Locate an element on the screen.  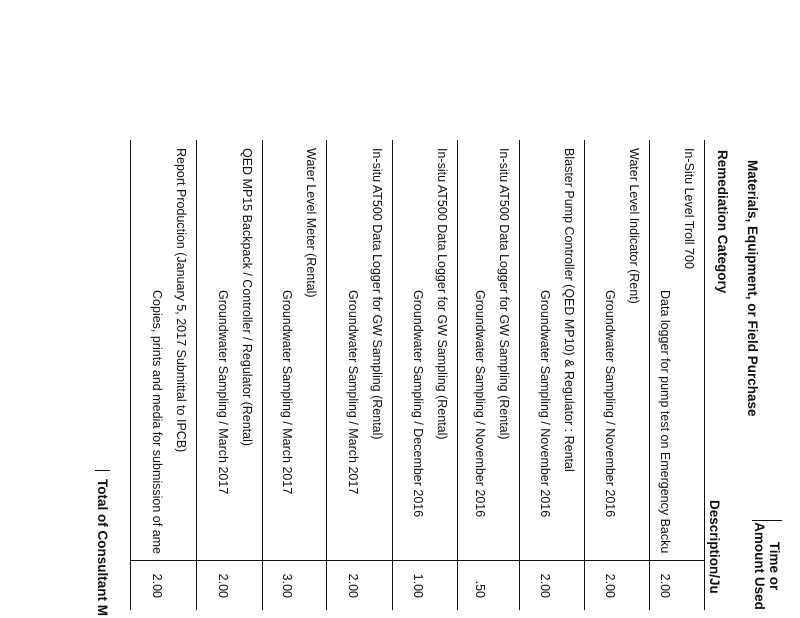
row-amount: 3.00 is located at coordinates (287, 585).